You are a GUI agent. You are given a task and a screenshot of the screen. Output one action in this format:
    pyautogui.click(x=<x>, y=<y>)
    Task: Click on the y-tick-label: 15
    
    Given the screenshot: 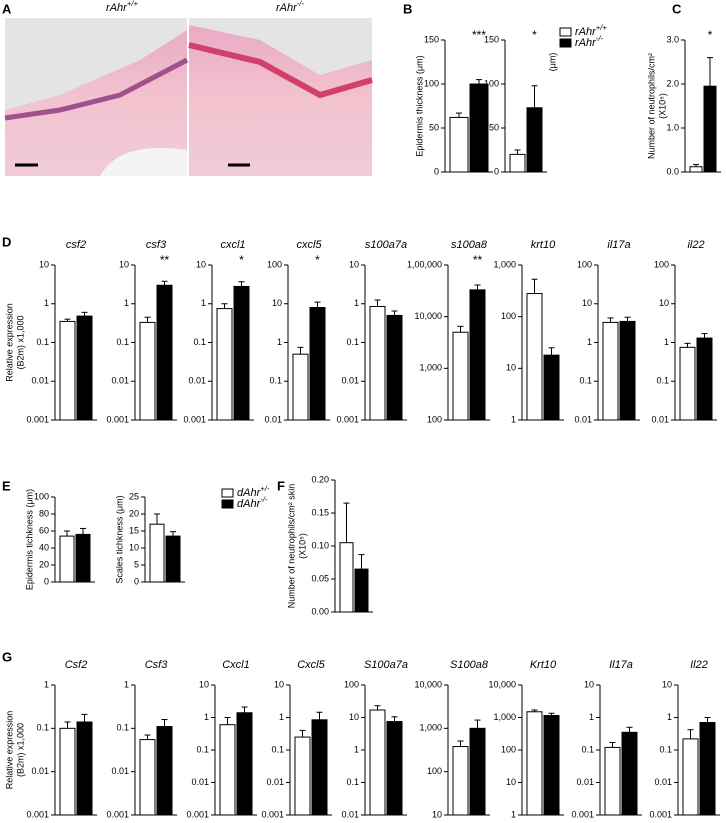 What is the action you would take?
    pyautogui.click(x=134, y=530)
    